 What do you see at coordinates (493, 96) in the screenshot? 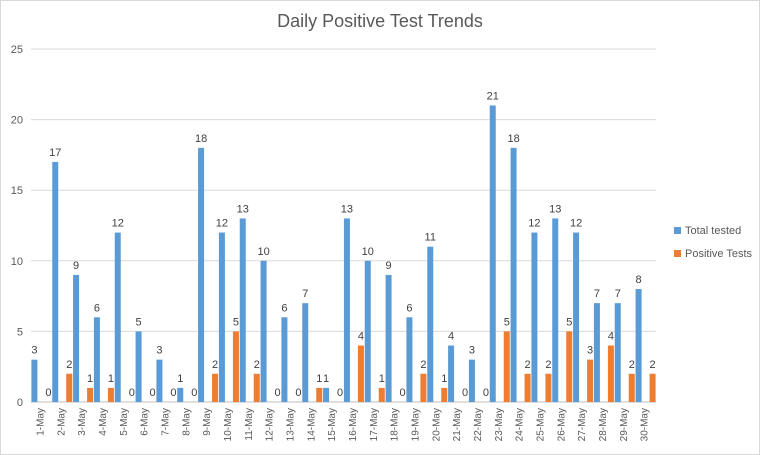
I see `total-tested-label: 21` at bounding box center [493, 96].